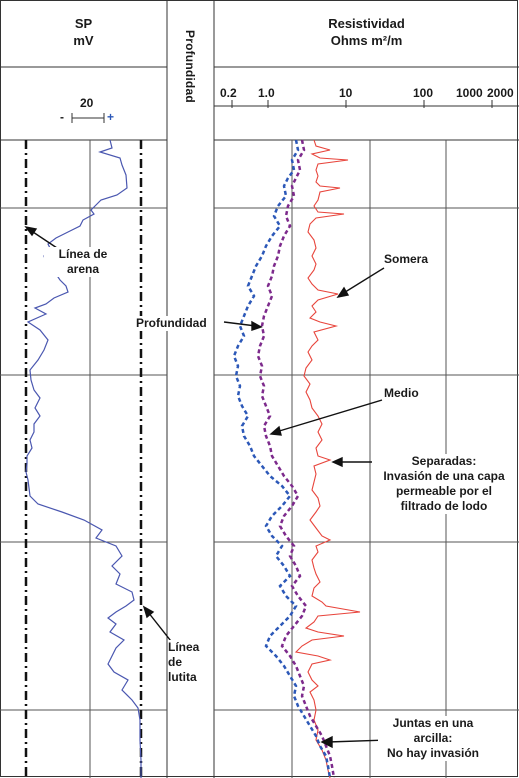 Image resolution: width=519 pixels, height=778 pixels. I want to click on sp-scale-value: 20, so click(87, 103).